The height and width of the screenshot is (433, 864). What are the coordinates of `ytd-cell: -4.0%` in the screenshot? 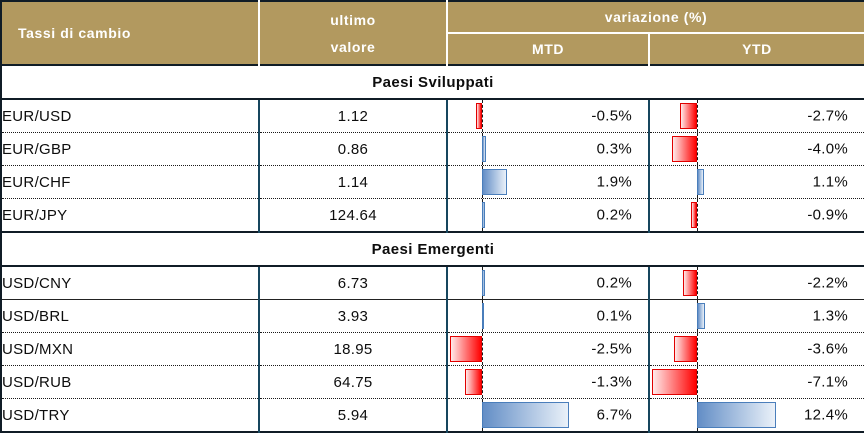 It's located at (755, 149).